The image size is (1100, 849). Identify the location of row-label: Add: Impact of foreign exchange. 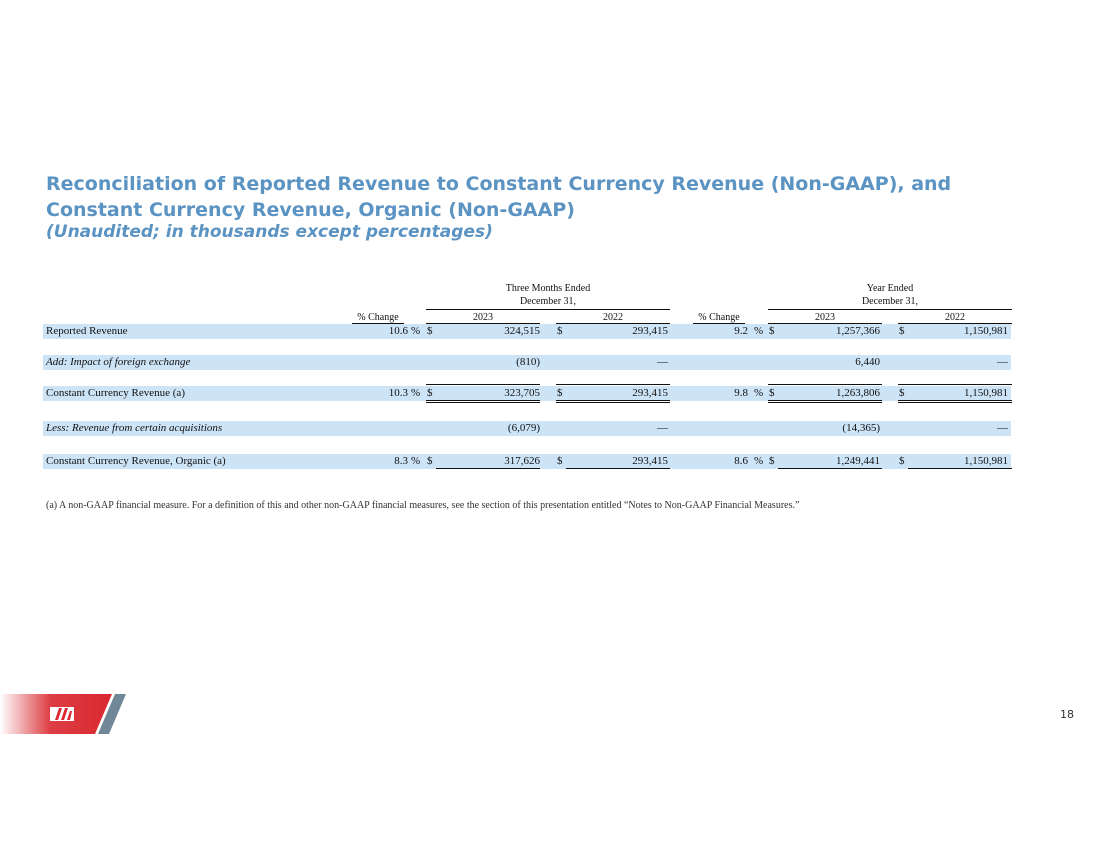
(118, 362).